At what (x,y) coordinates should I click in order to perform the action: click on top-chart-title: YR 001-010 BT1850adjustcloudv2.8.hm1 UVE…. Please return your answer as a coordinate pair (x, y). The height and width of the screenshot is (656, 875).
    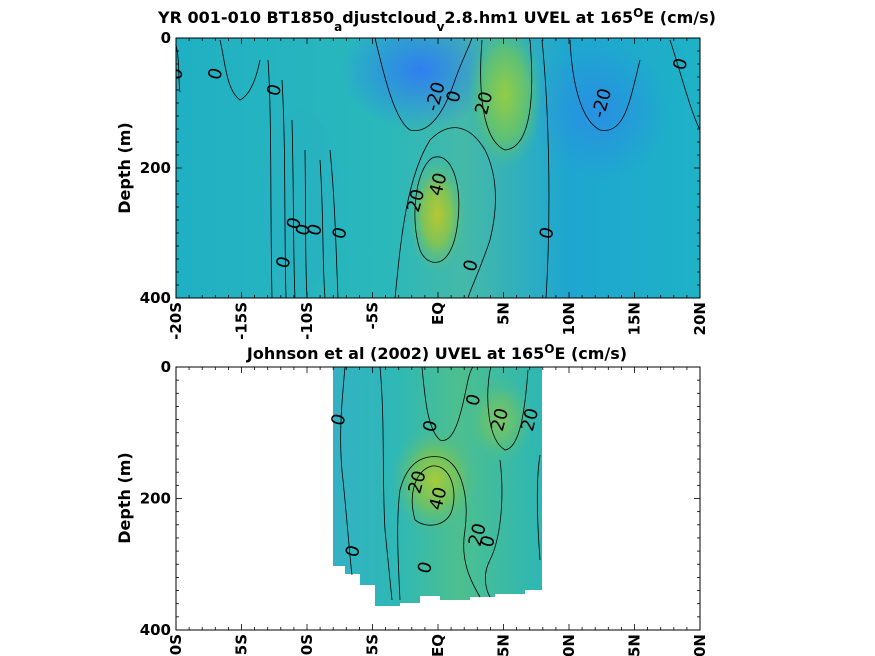
    Looking at the image, I should click on (436, 20).